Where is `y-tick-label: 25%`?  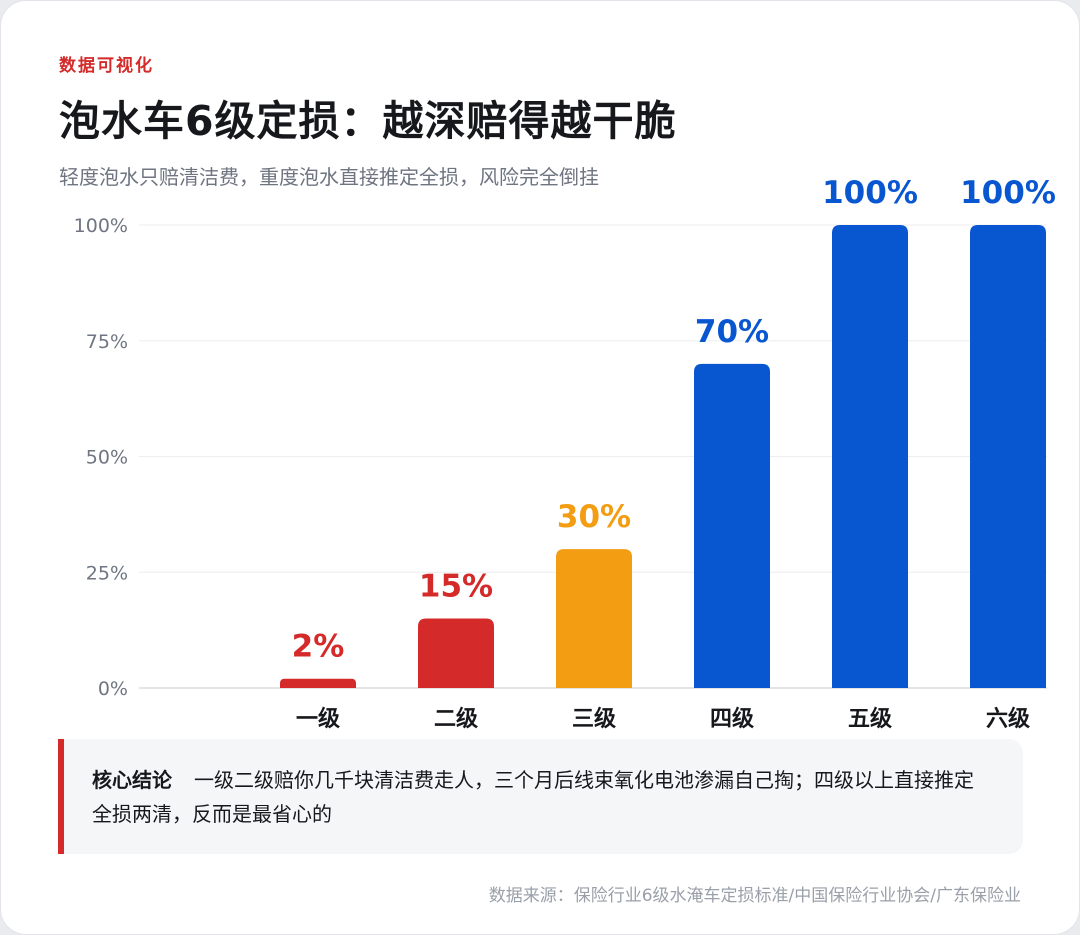
y-tick-label: 25% is located at coordinates (107, 573).